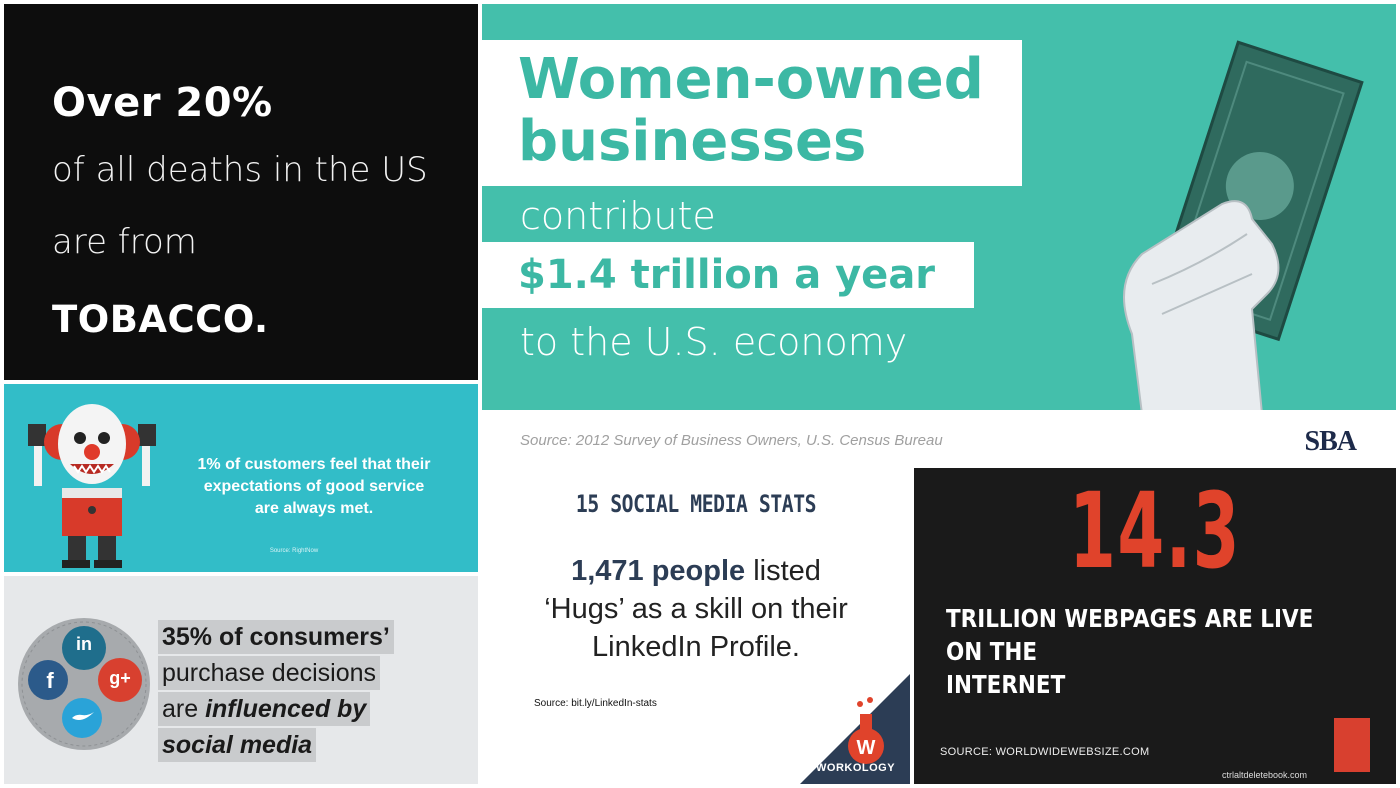 The width and height of the screenshot is (1400, 788). I want to click on women-amount: $1.4 trillion a year, so click(727, 275).